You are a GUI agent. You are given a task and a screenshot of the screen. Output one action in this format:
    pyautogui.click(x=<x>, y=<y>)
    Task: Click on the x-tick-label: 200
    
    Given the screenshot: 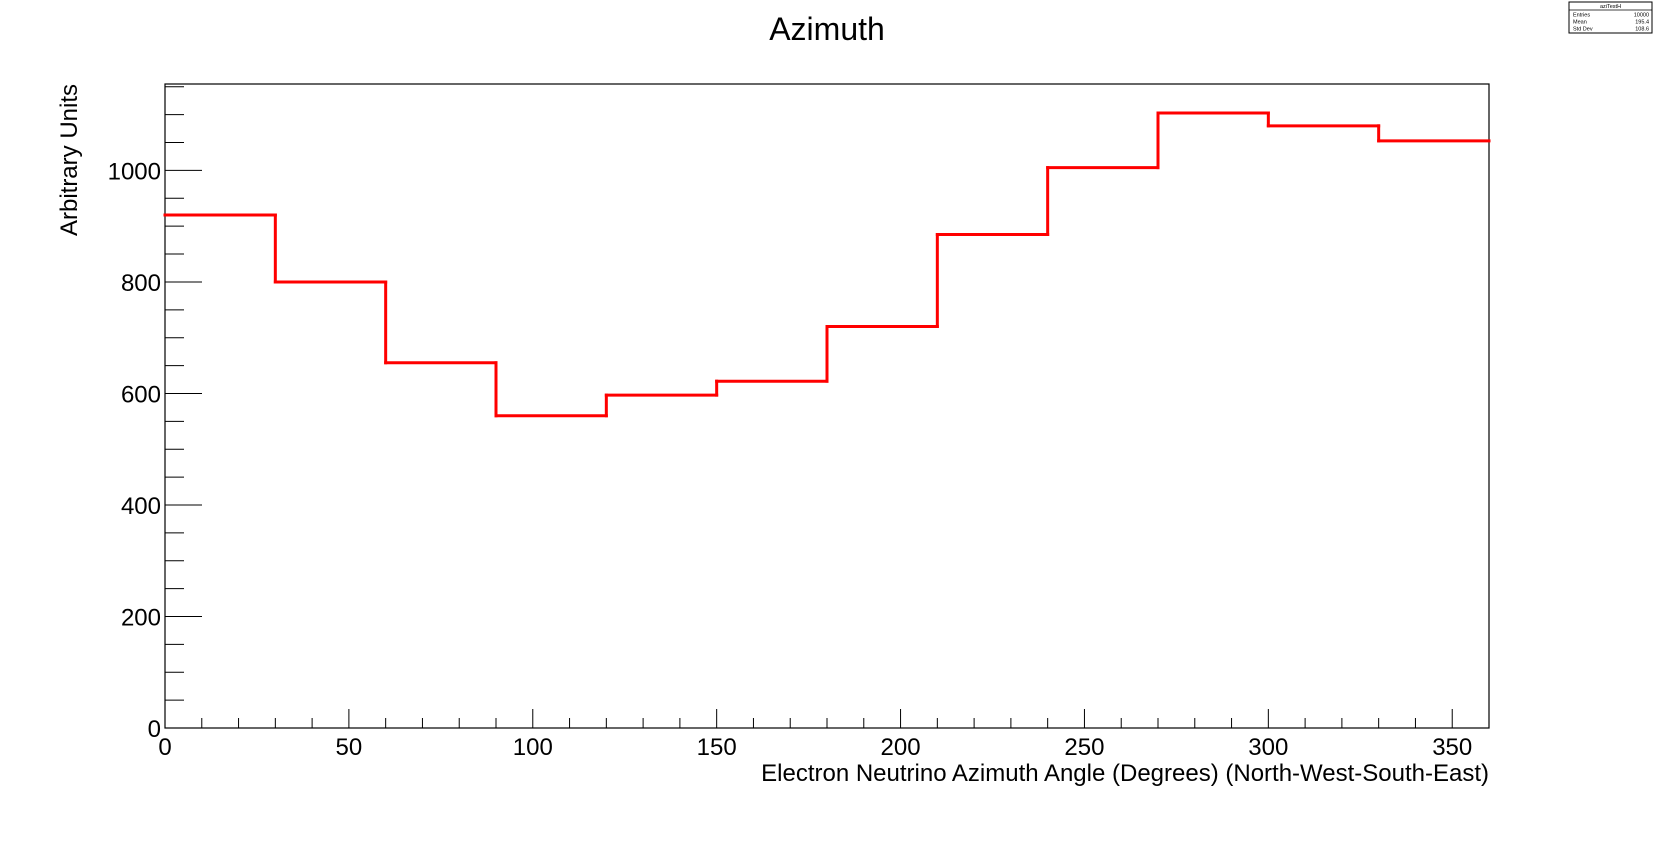 What is the action you would take?
    pyautogui.click(x=901, y=747)
    